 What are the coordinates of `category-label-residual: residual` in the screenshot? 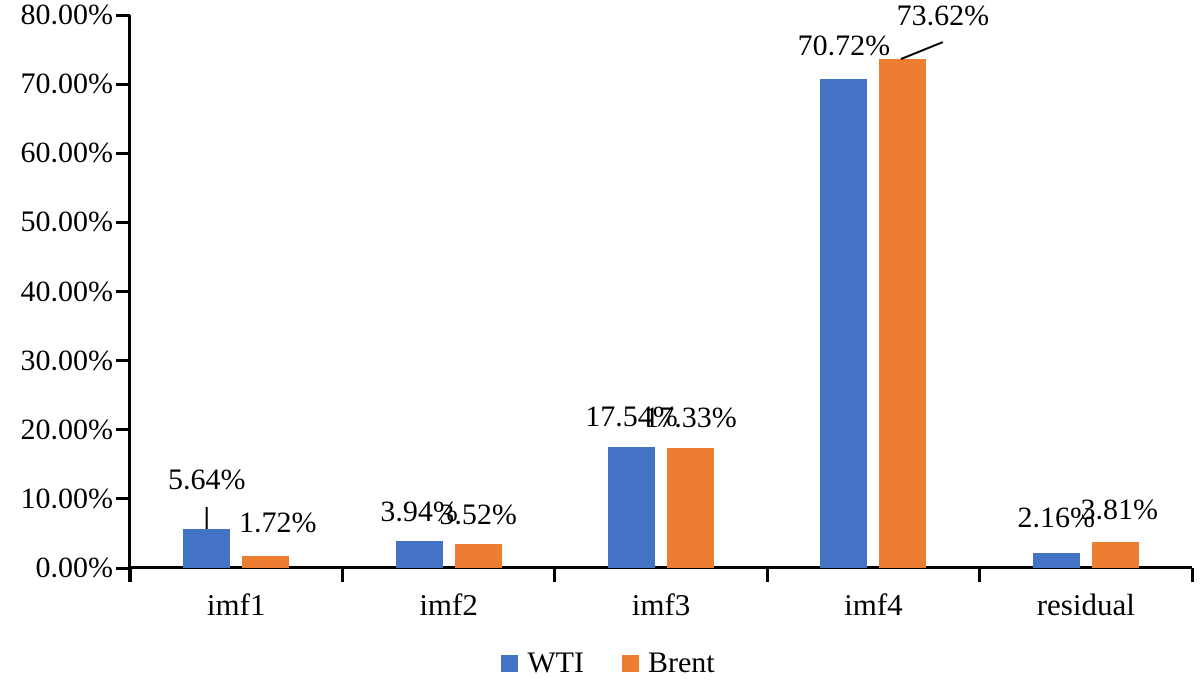 It's located at (1085, 604).